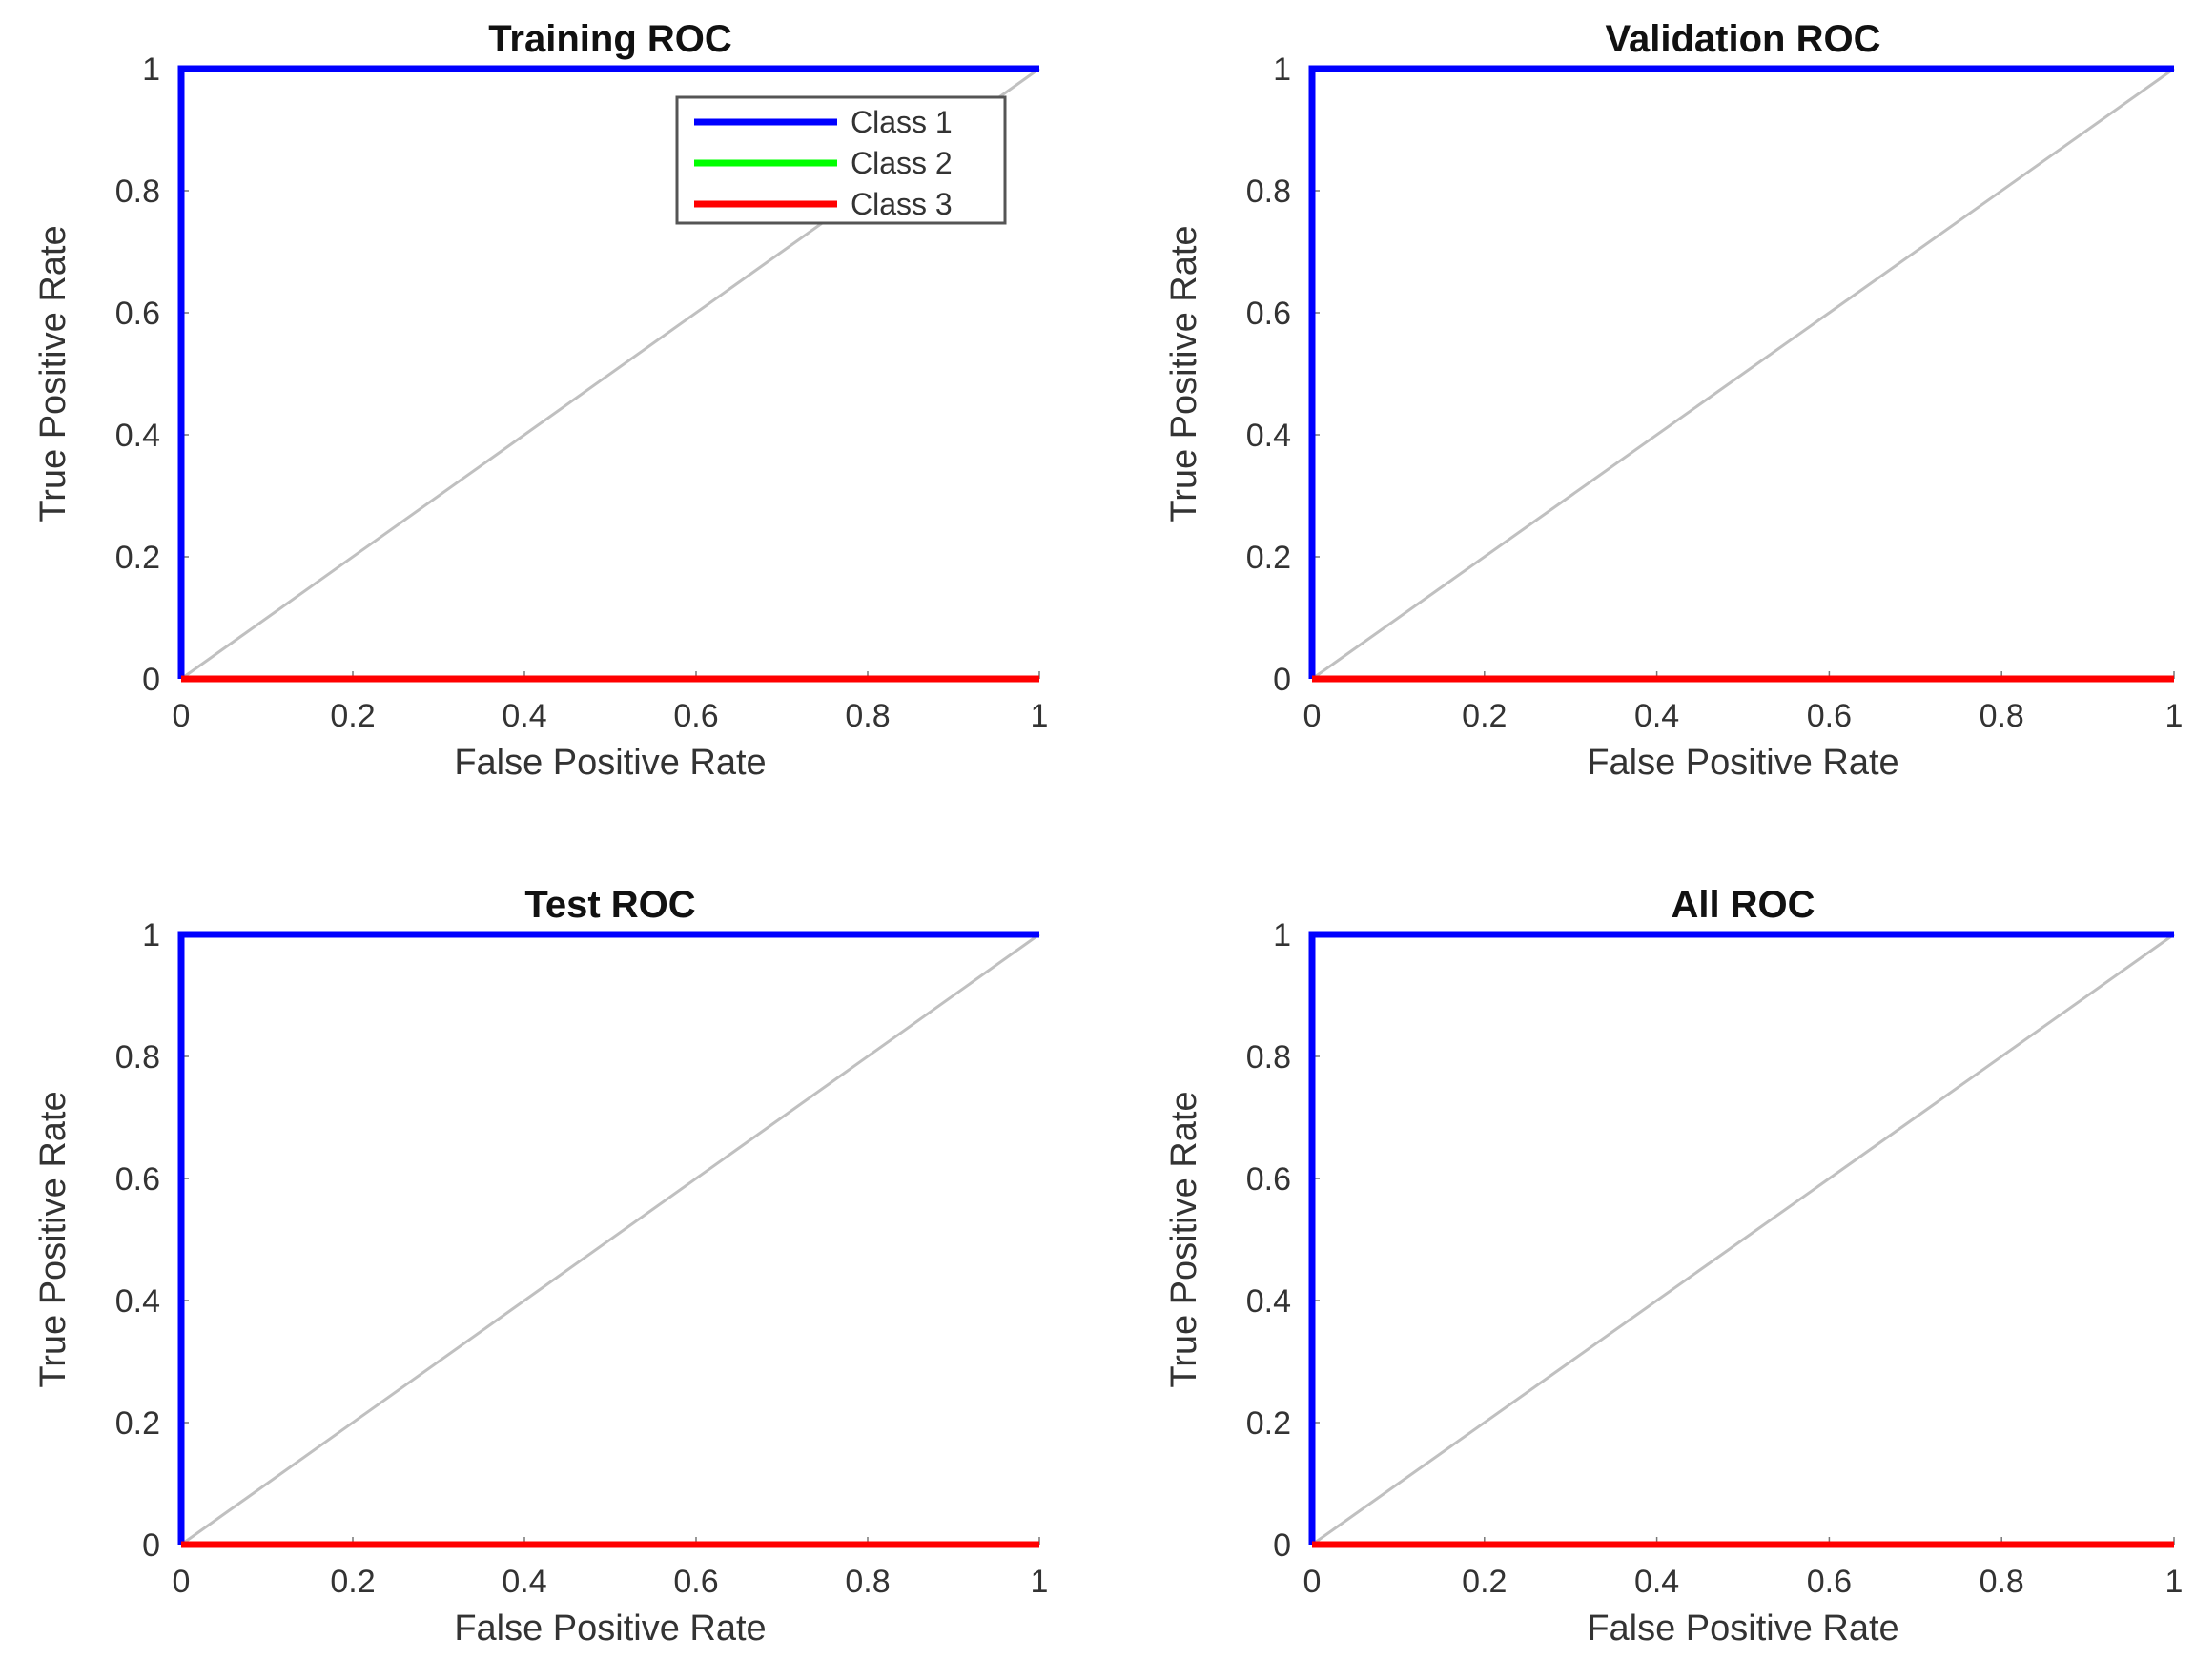  What do you see at coordinates (1743, 39) in the screenshot?
I see `chart-title: Validation ROC` at bounding box center [1743, 39].